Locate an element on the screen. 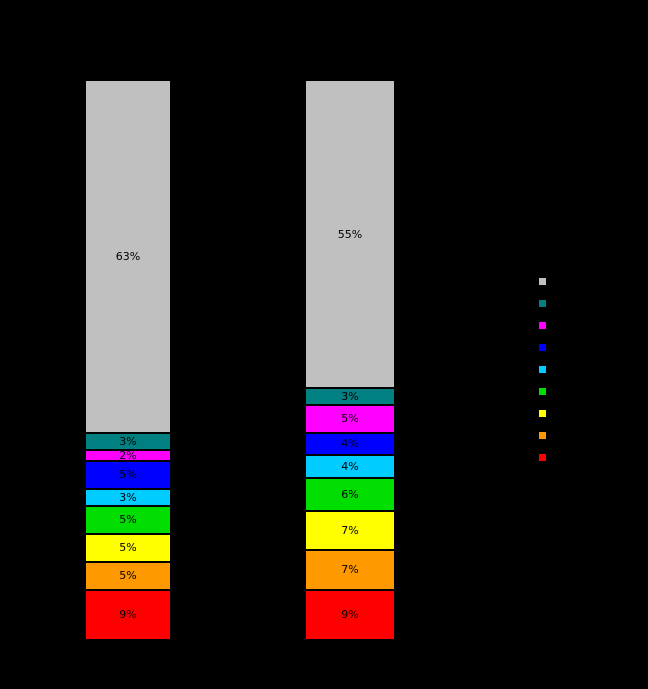 This screenshot has width=648, height=689. legend-item-magenta is located at coordinates (542, 325).